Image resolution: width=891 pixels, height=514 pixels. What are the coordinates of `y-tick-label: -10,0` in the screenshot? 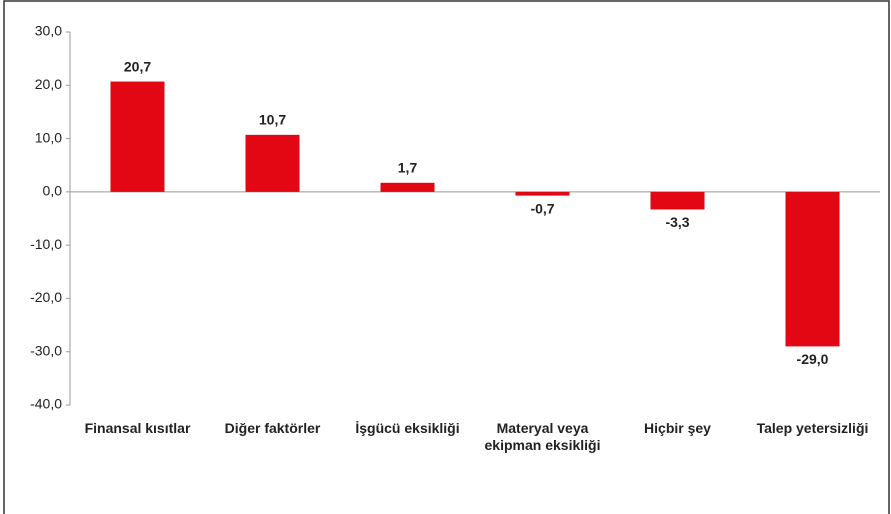 It's located at (46, 244).